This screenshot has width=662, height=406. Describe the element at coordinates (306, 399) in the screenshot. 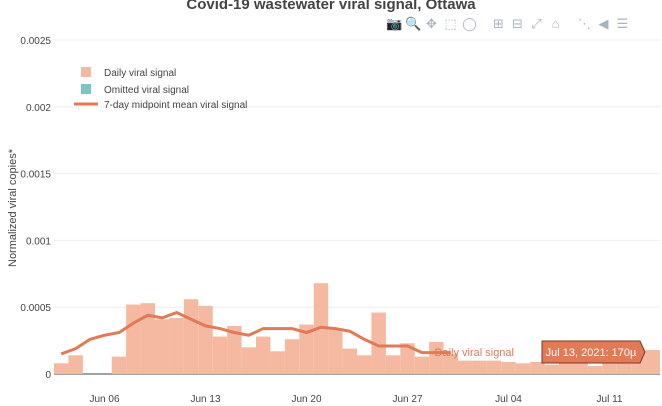

I see `x-tick-label: Jun 20` at that location.